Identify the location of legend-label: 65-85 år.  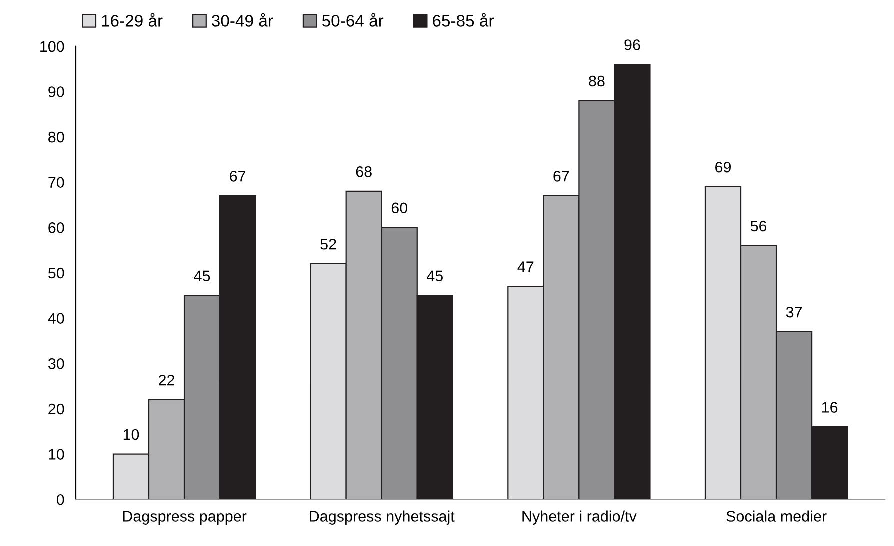
(463, 20).